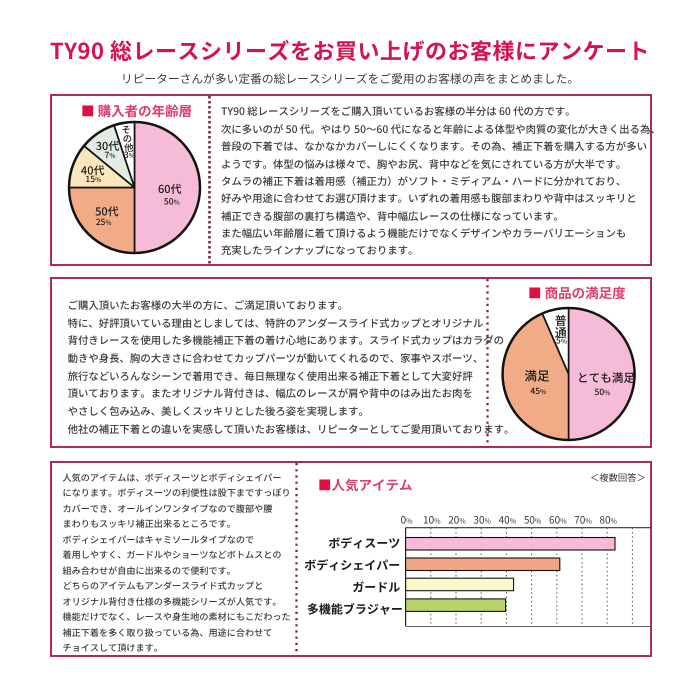  What do you see at coordinates (129, 155) in the screenshot?
I see `svg-text: 3%` at bounding box center [129, 155].